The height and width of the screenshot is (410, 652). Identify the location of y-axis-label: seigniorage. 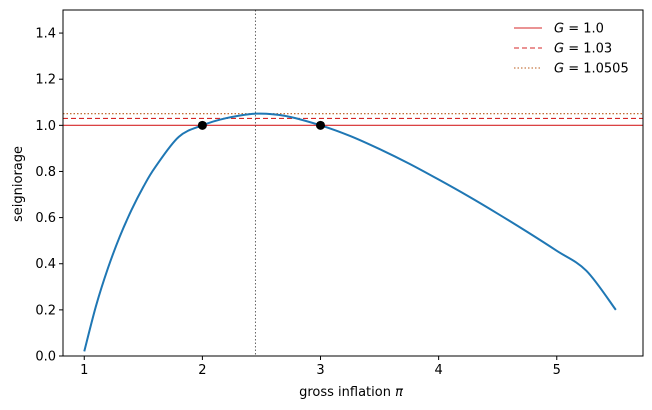
(18, 184).